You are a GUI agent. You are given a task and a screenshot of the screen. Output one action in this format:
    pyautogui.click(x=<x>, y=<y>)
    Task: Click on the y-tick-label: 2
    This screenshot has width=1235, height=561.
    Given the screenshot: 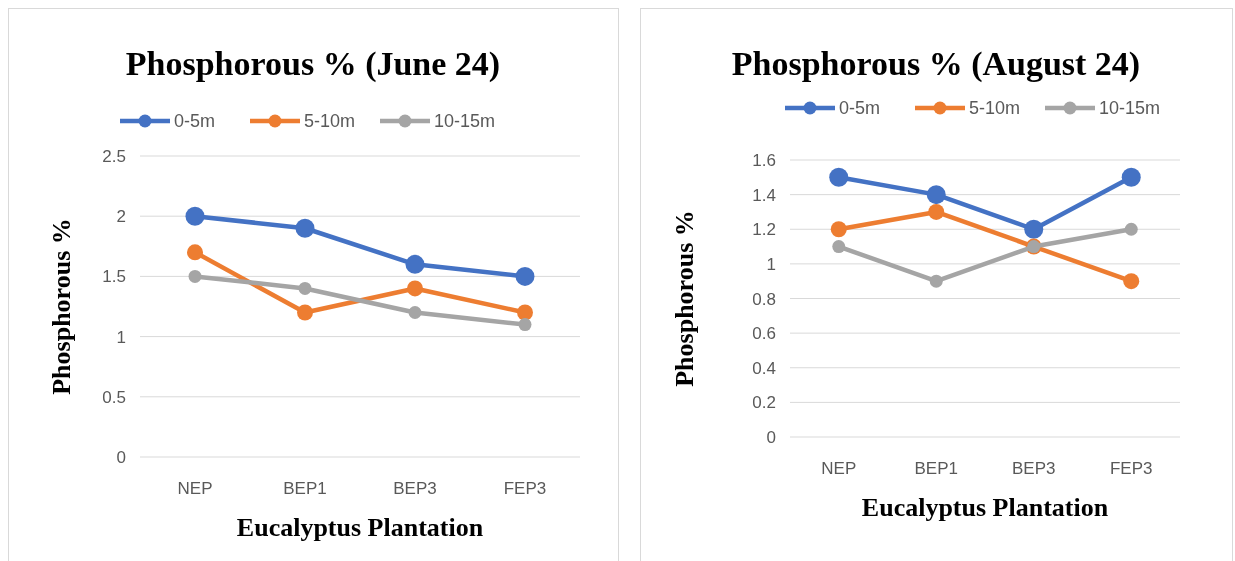 What is the action you would take?
    pyautogui.click(x=121, y=217)
    